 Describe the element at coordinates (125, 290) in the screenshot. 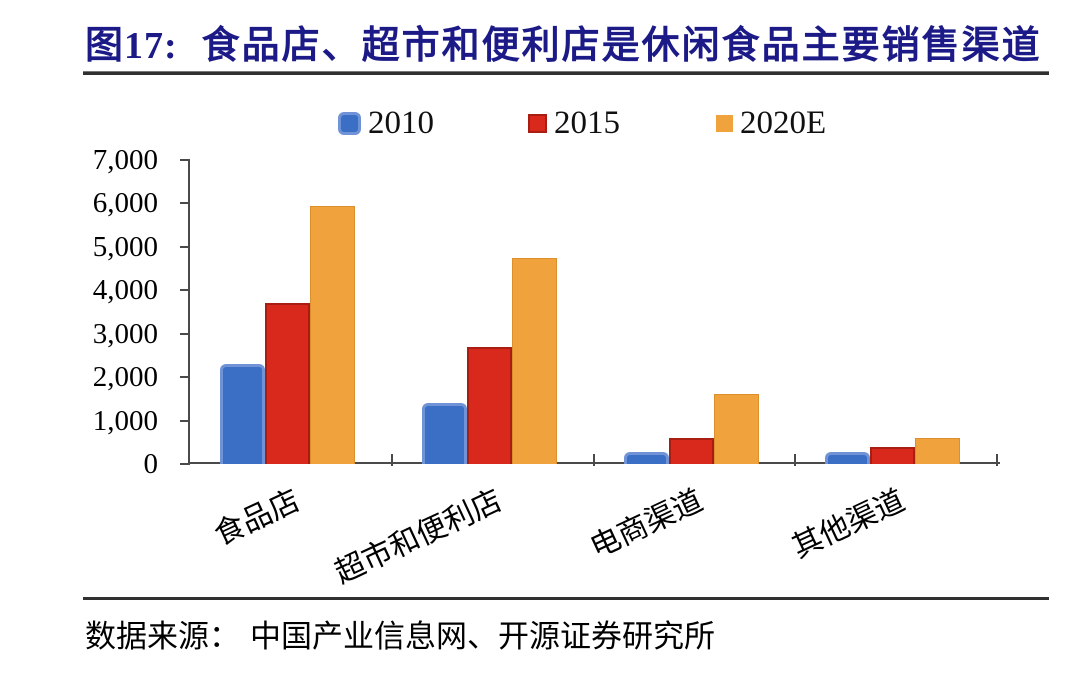

I see `y-axis-label: 4,000` at that location.